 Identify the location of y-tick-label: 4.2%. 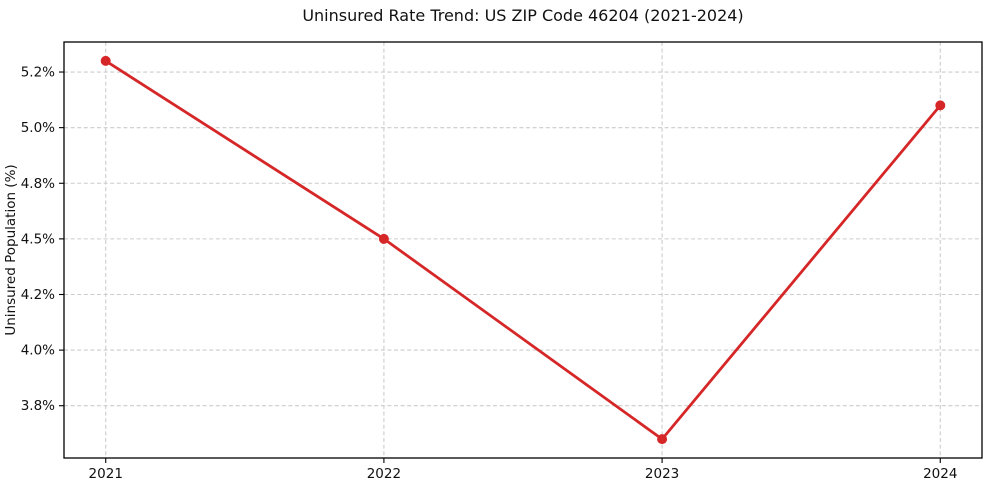
(38, 295).